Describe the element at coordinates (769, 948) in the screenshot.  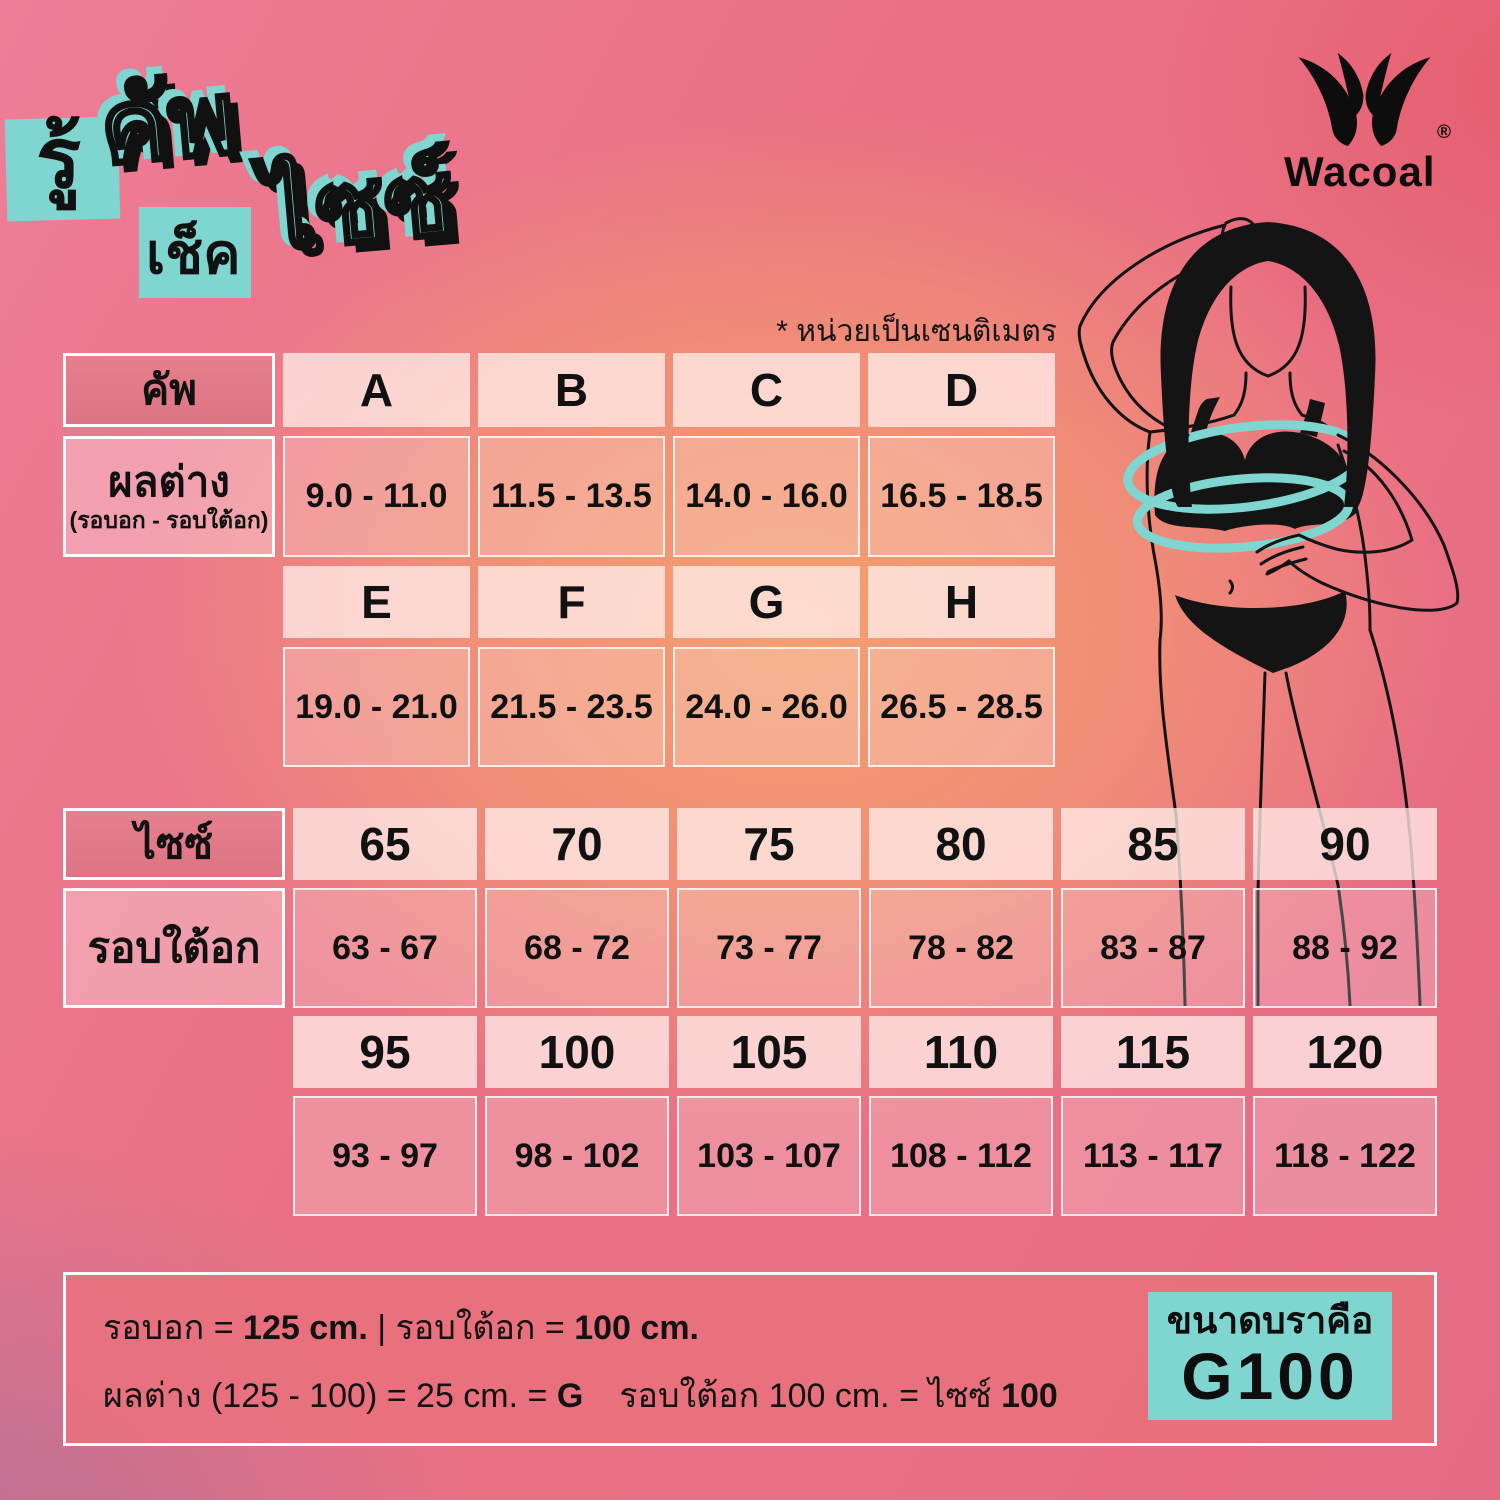
I see `underbust-cell: 73 - 77` at that location.